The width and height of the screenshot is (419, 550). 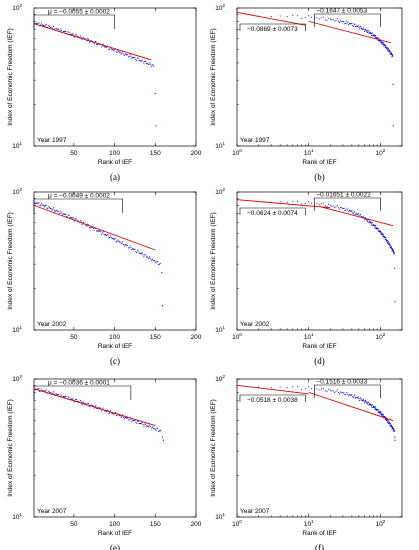 I want to click on fit-line, so click(x=283, y=204).